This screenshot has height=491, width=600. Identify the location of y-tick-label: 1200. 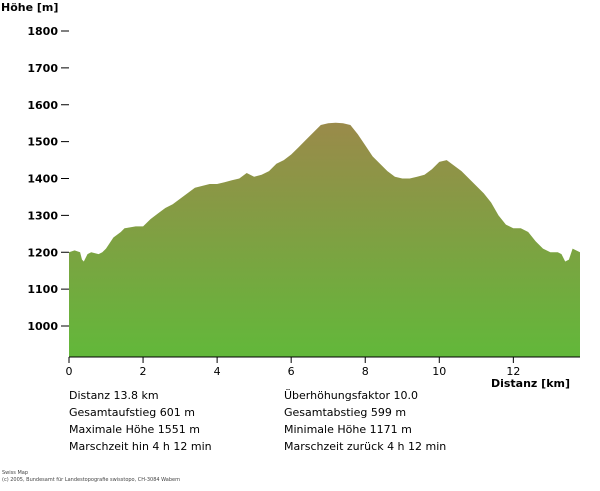
(42, 252).